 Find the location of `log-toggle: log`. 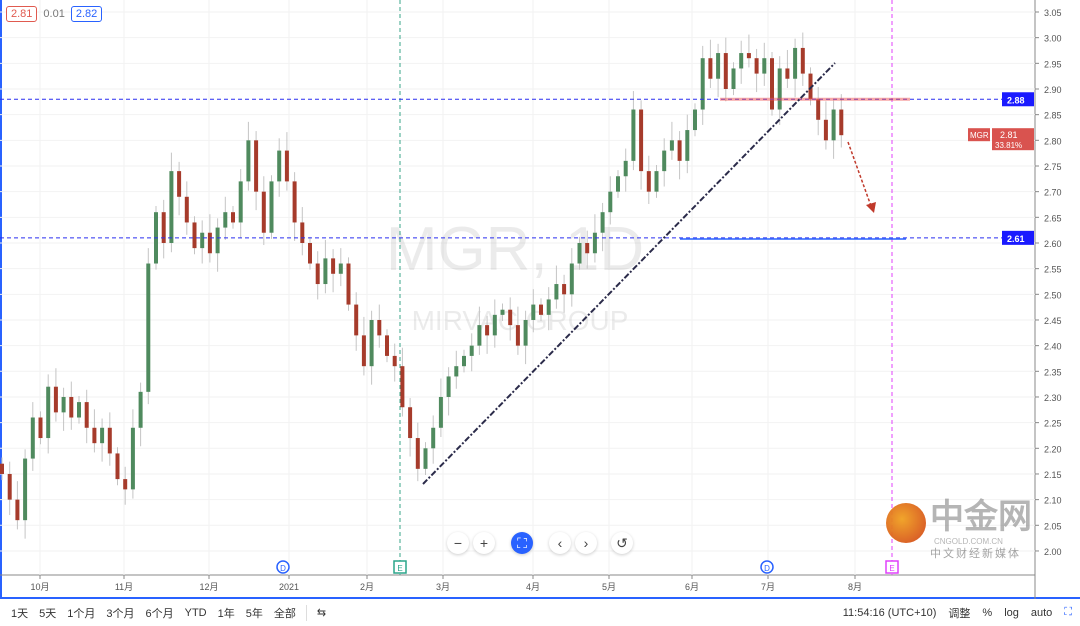

log-toggle: log is located at coordinates (1011, 612).